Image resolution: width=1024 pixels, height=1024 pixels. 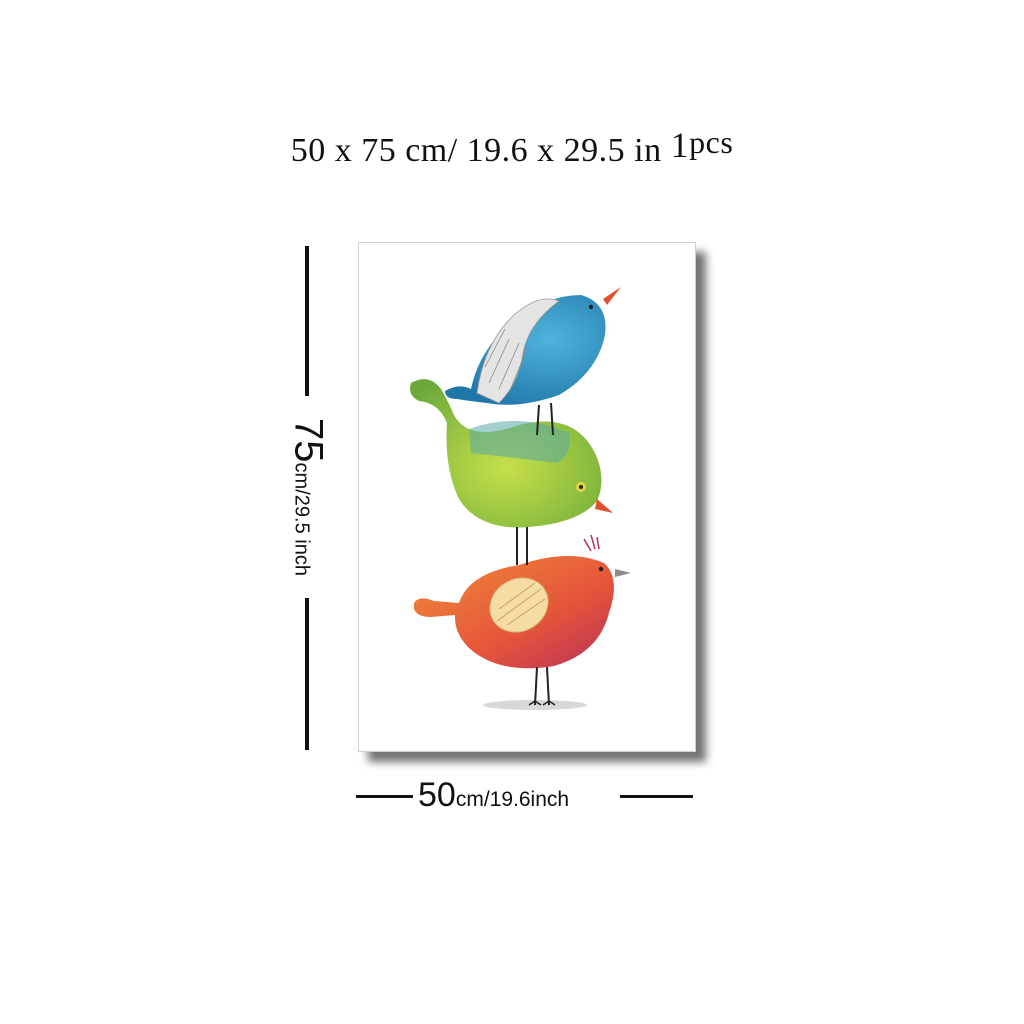 I want to click on height-value: 75, so click(x=308, y=440).